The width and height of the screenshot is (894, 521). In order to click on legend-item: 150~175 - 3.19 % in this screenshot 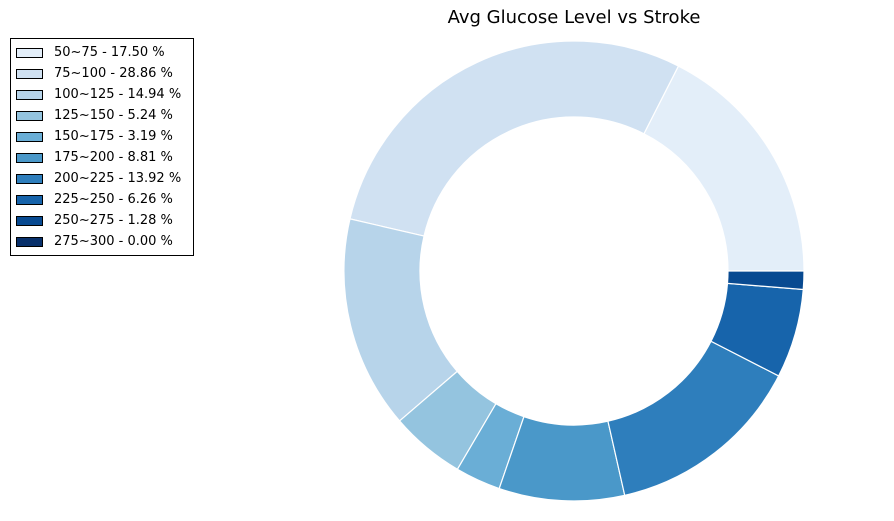, I will do `click(102, 136)`.